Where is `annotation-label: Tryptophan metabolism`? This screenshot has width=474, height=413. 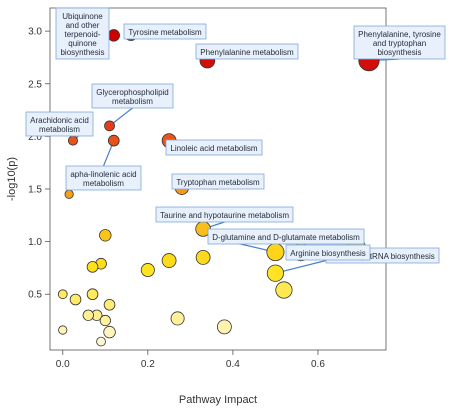 annotation-label: Tryptophan metabolism is located at coordinates (218, 182).